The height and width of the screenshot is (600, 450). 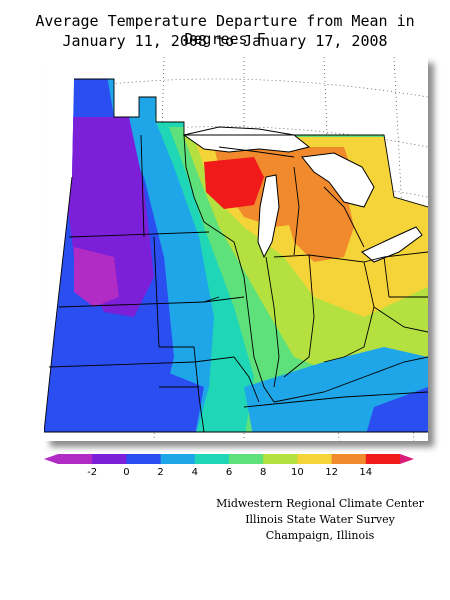 I want to click on legend-tick-label: 14, so click(x=365, y=472).